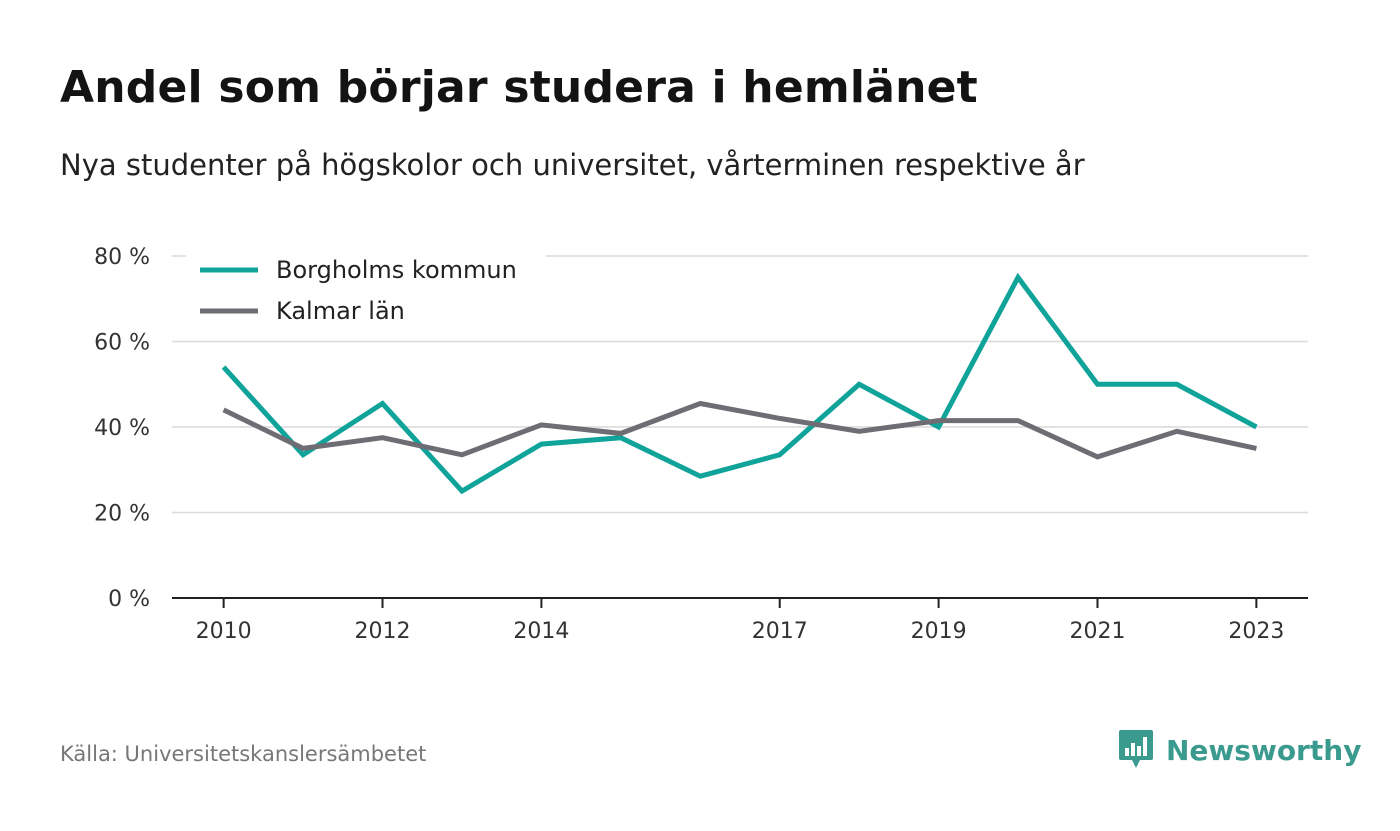 The width and height of the screenshot is (1400, 831). I want to click on y-tick-label: 80 %, so click(122, 257).